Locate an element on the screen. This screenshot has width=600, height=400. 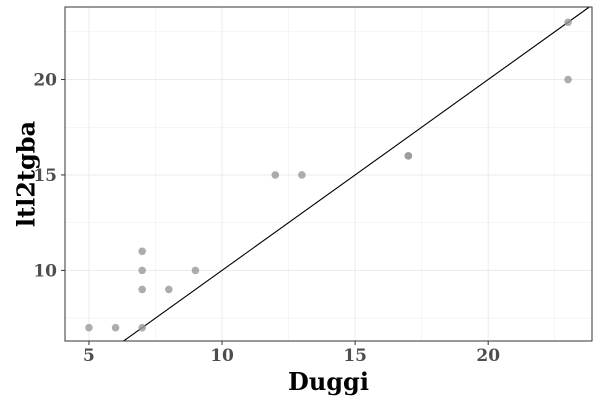
y-axis-title: ltl2tgba is located at coordinates (25, 174).